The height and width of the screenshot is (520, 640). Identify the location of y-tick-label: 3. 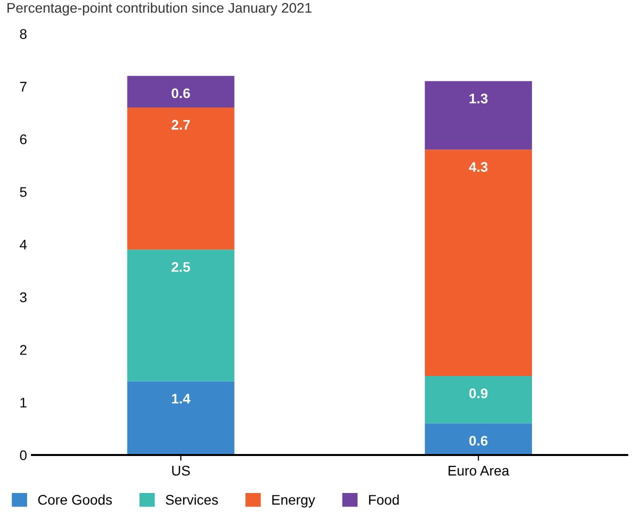
(23, 297).